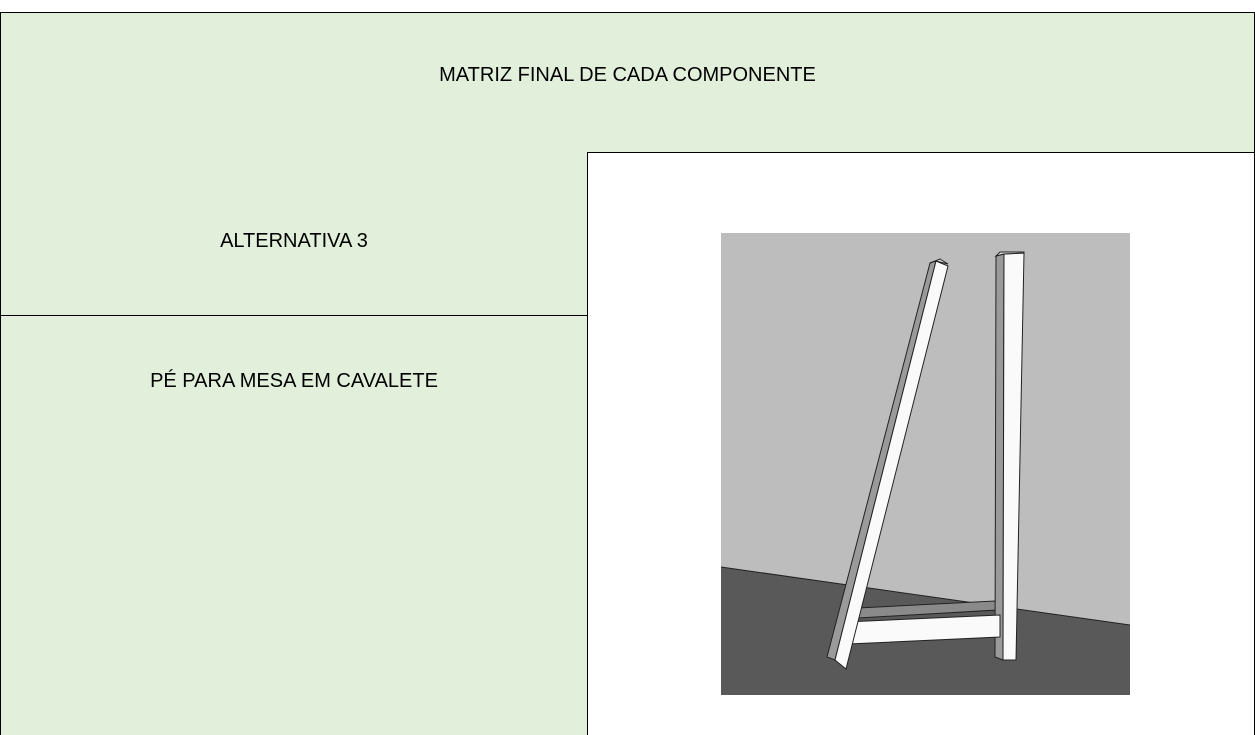 The image size is (1255, 735). I want to click on left-leg-top, so click(939, 261).